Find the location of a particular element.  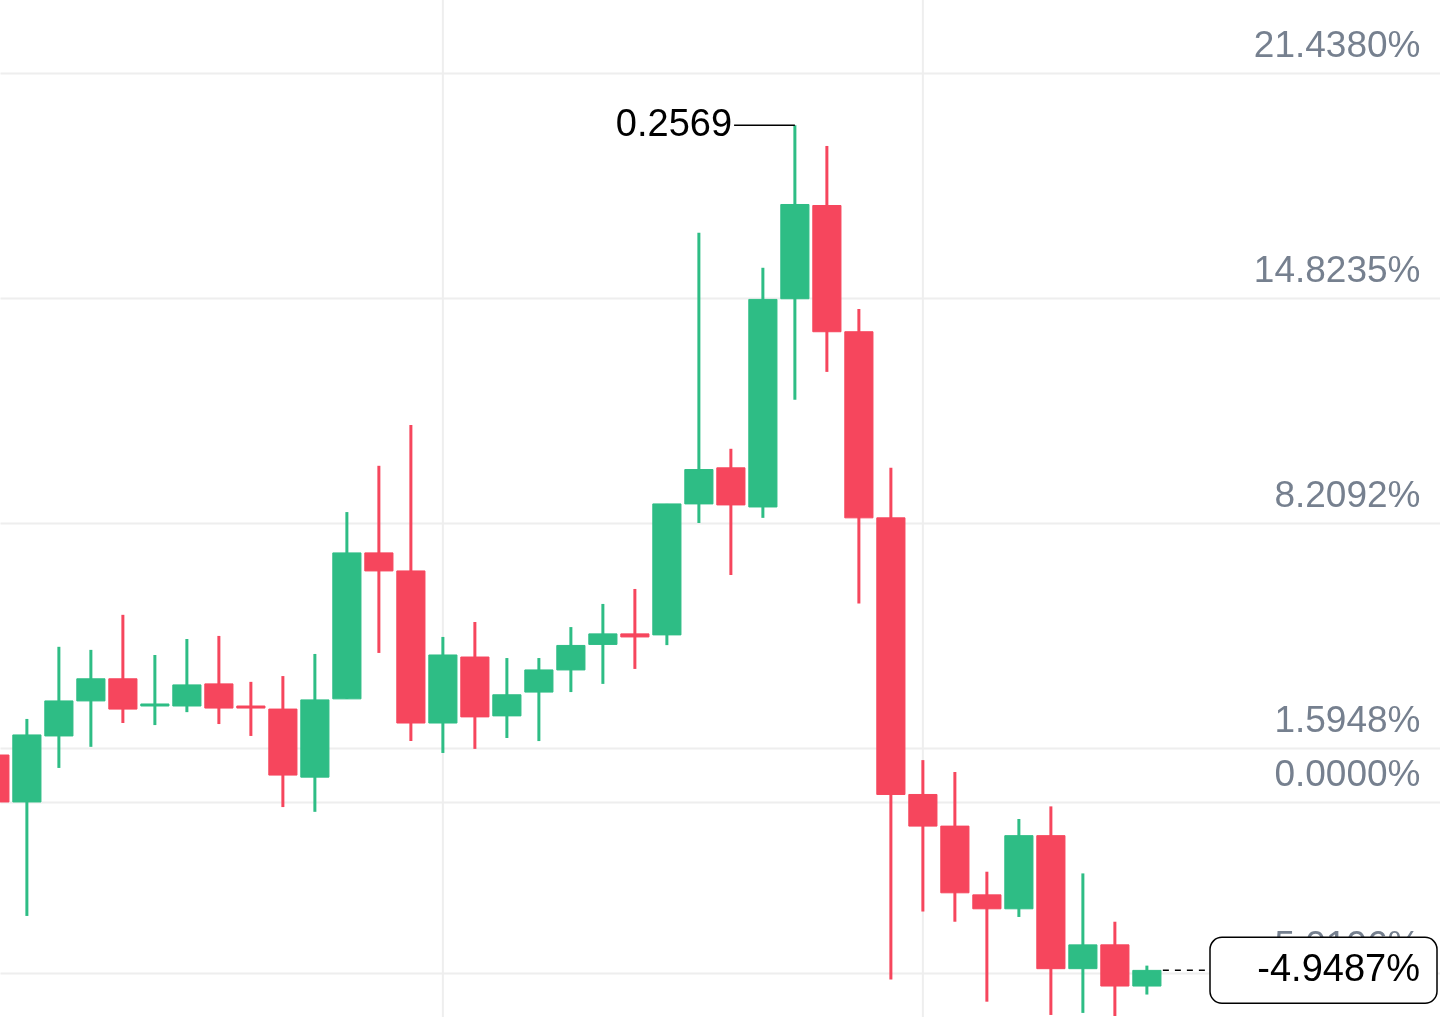

annotation: 0.2569 is located at coordinates (674, 123).